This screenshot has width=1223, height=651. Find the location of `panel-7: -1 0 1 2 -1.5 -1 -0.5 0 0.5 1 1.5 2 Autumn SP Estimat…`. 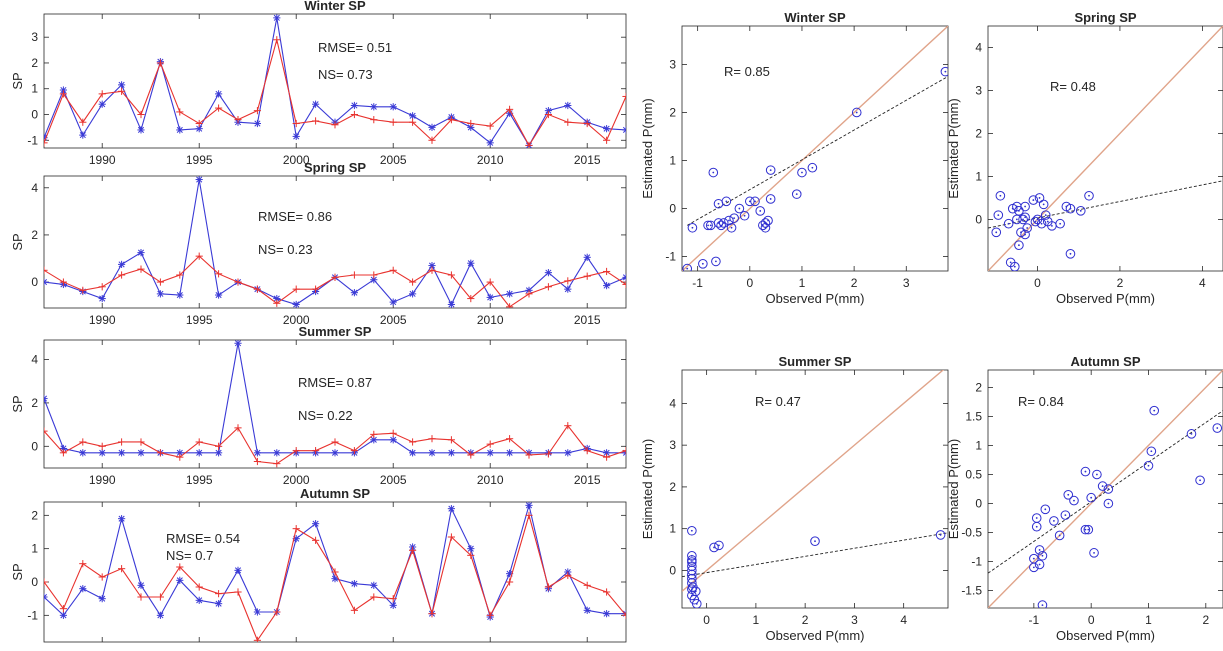

panel-7: -1 0 1 2 -1.5 -1 -0.5 0 0.5 1 1.5 2 Autumn SP Estimat… is located at coordinates (1084, 498).